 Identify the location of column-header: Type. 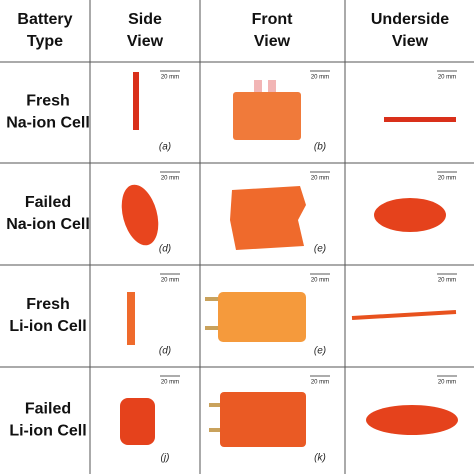
(45, 41).